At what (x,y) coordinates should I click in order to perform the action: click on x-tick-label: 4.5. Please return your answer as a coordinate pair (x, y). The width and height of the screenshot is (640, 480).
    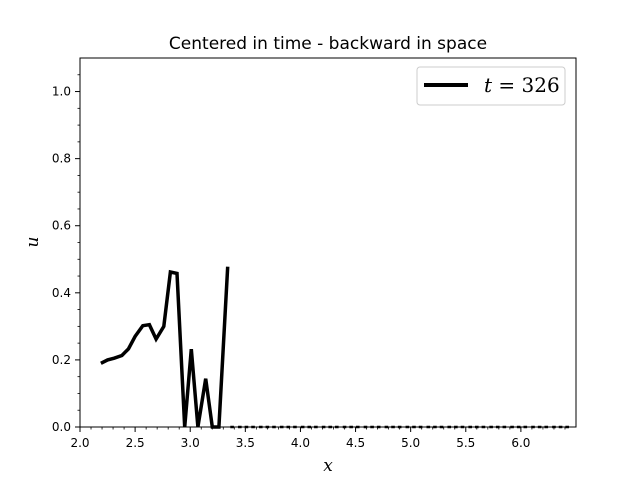
    Looking at the image, I should click on (355, 443).